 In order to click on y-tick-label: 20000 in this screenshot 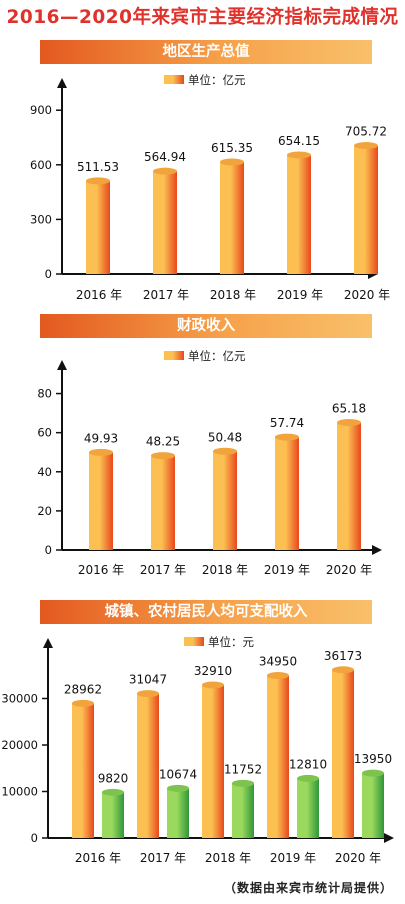, I will do `click(19, 745)`.